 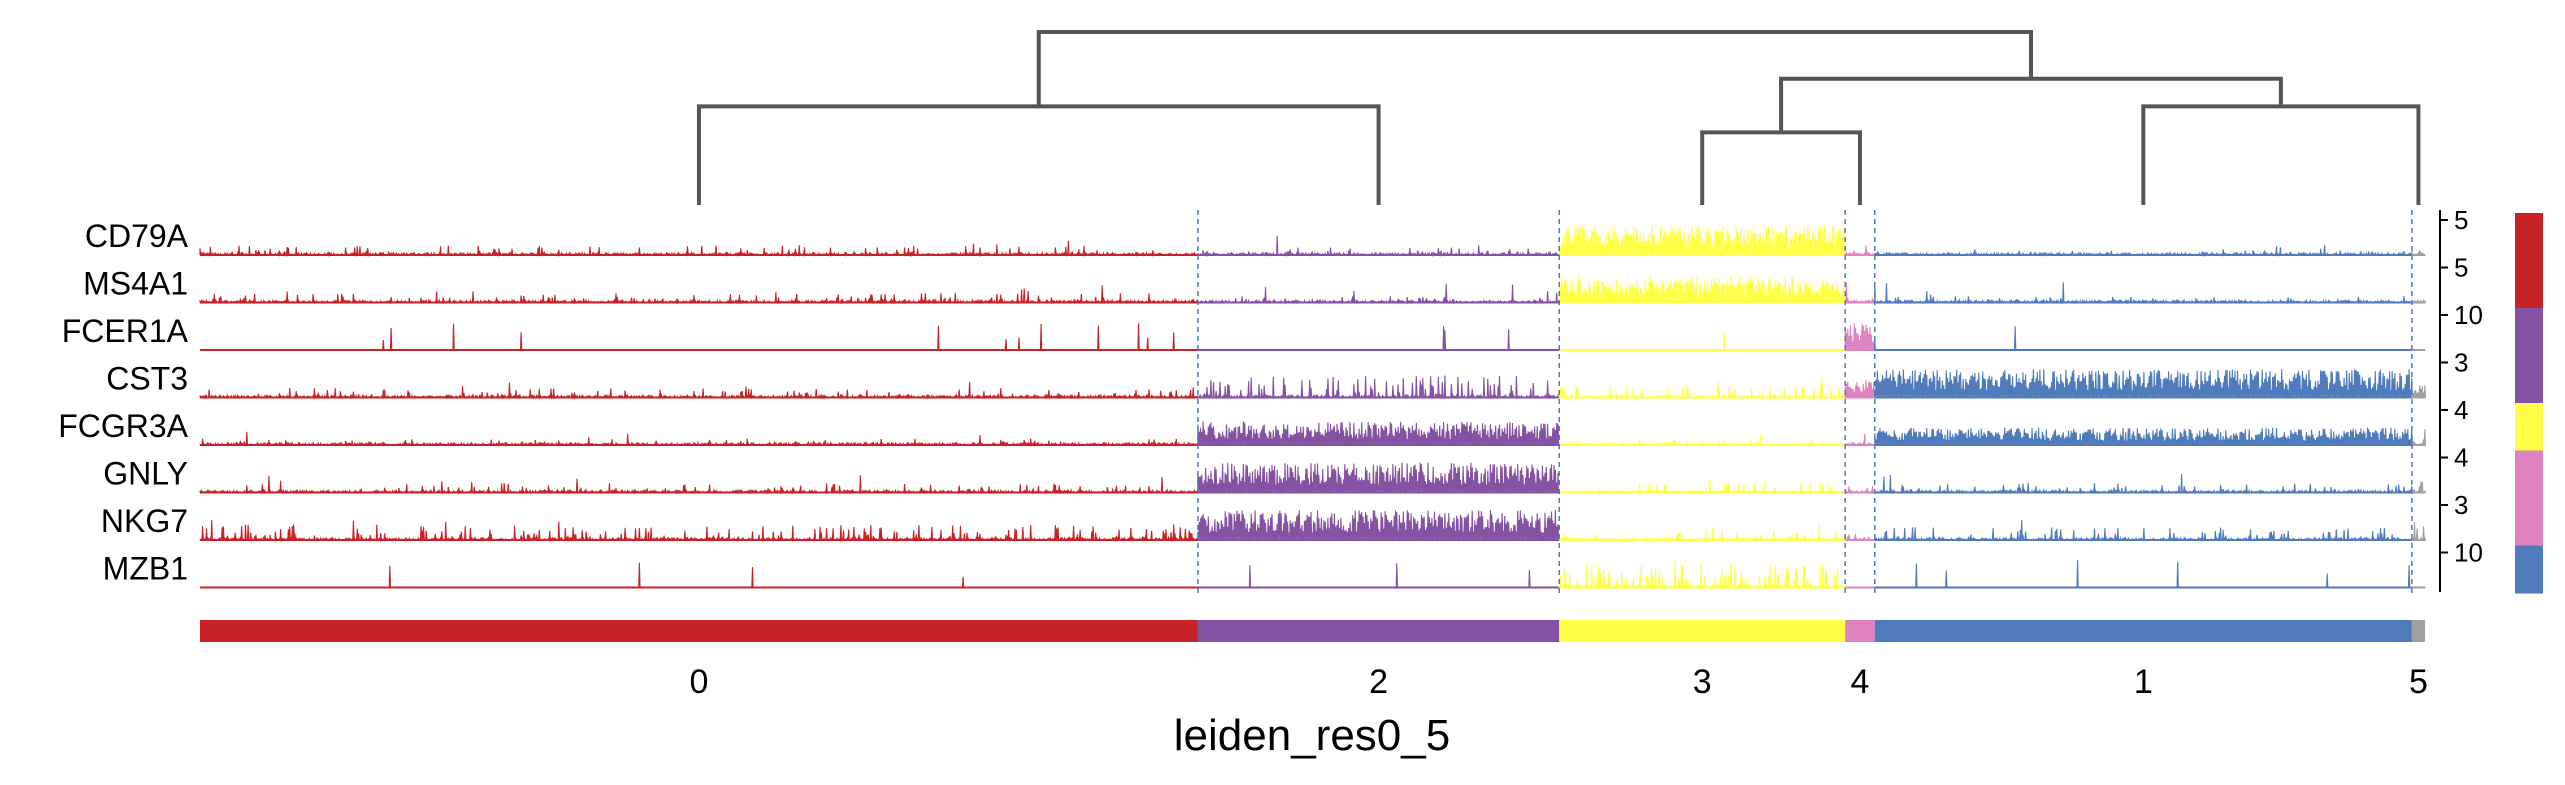 I want to click on gene-label-ms4a1: MS4A1, so click(x=135, y=284).